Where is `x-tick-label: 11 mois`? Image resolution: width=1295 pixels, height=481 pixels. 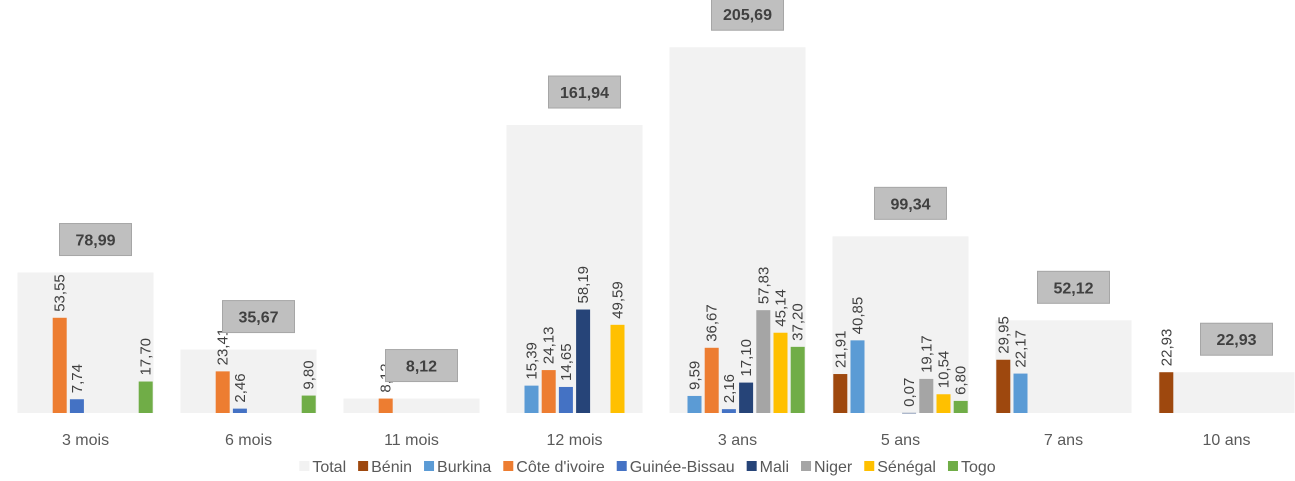
x-tick-label: 11 mois is located at coordinates (411, 440).